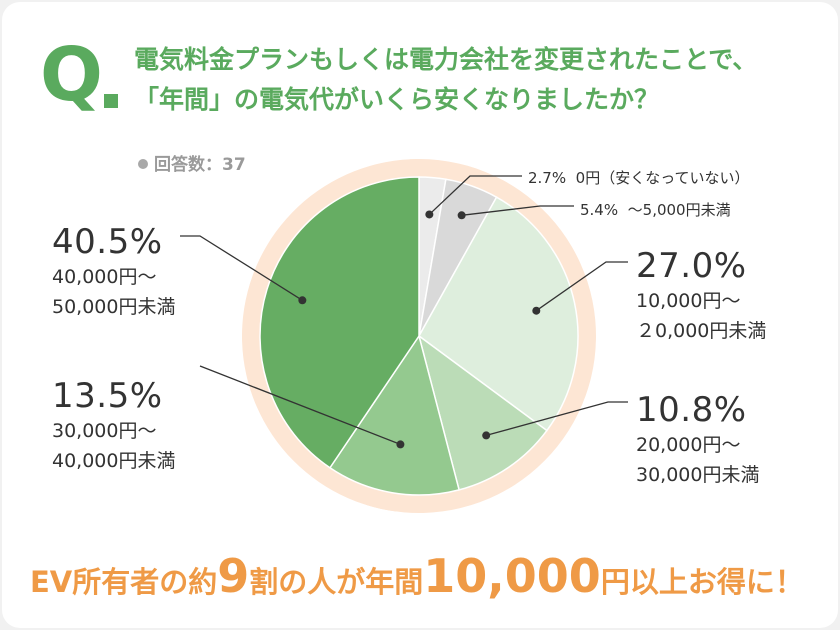  I want to click on slice-4-range-2: 40,000円未満, so click(114, 461).